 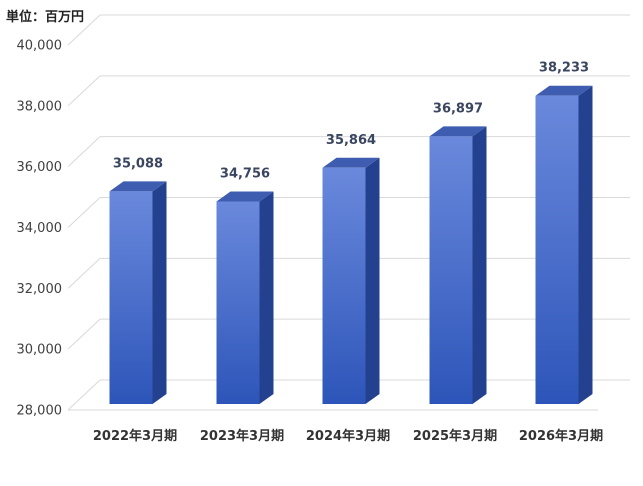 I want to click on category-label: 2026年3月期, so click(x=561, y=436).